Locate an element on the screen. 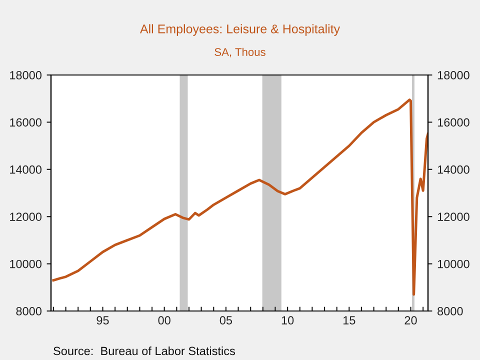 This screenshot has width=480, height=360. chart-title: All Employees: Leisure & Hospitality is located at coordinates (240, 30).